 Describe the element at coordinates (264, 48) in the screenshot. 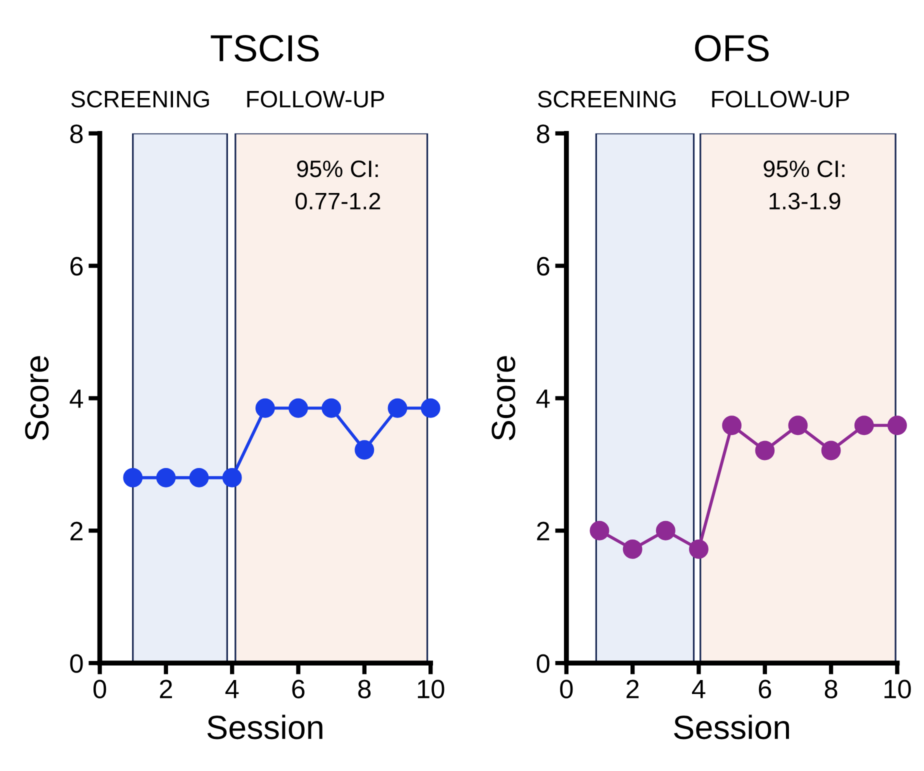

I see `chart-title: TSCIS` at that location.